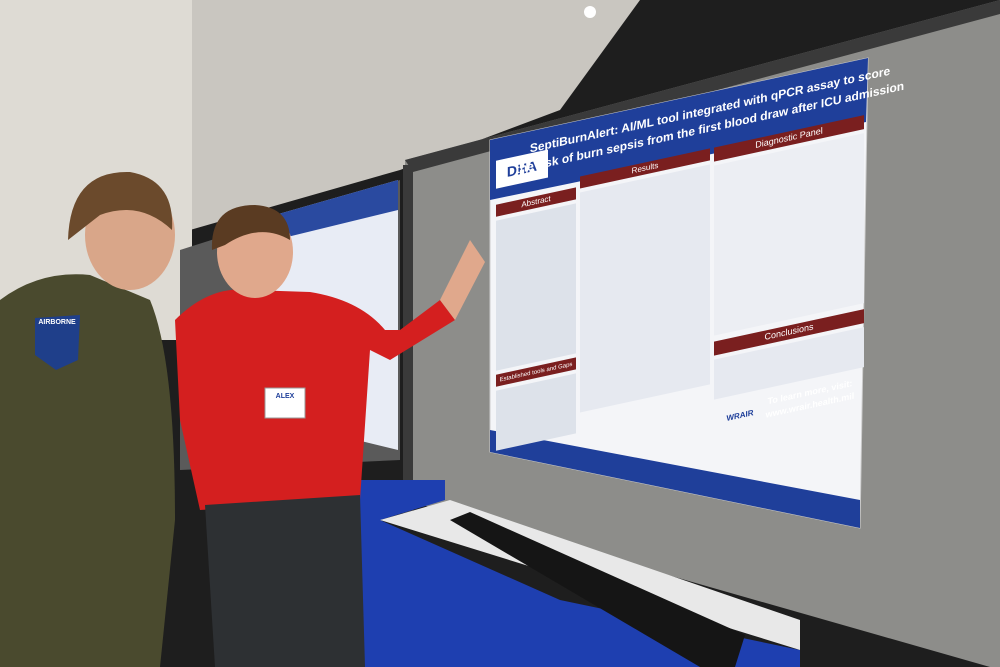 This screenshot has height=667, width=1000. I want to click on red-shirt, so click(315, 399).